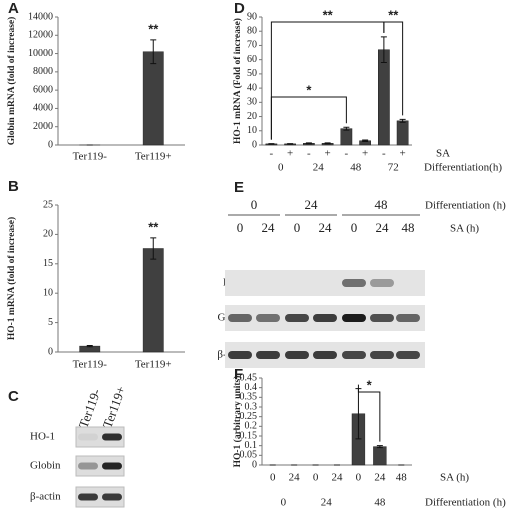 The image size is (520, 516). What do you see at coordinates (393, 168) in the screenshot?
I see `group-label: 72` at bounding box center [393, 168].